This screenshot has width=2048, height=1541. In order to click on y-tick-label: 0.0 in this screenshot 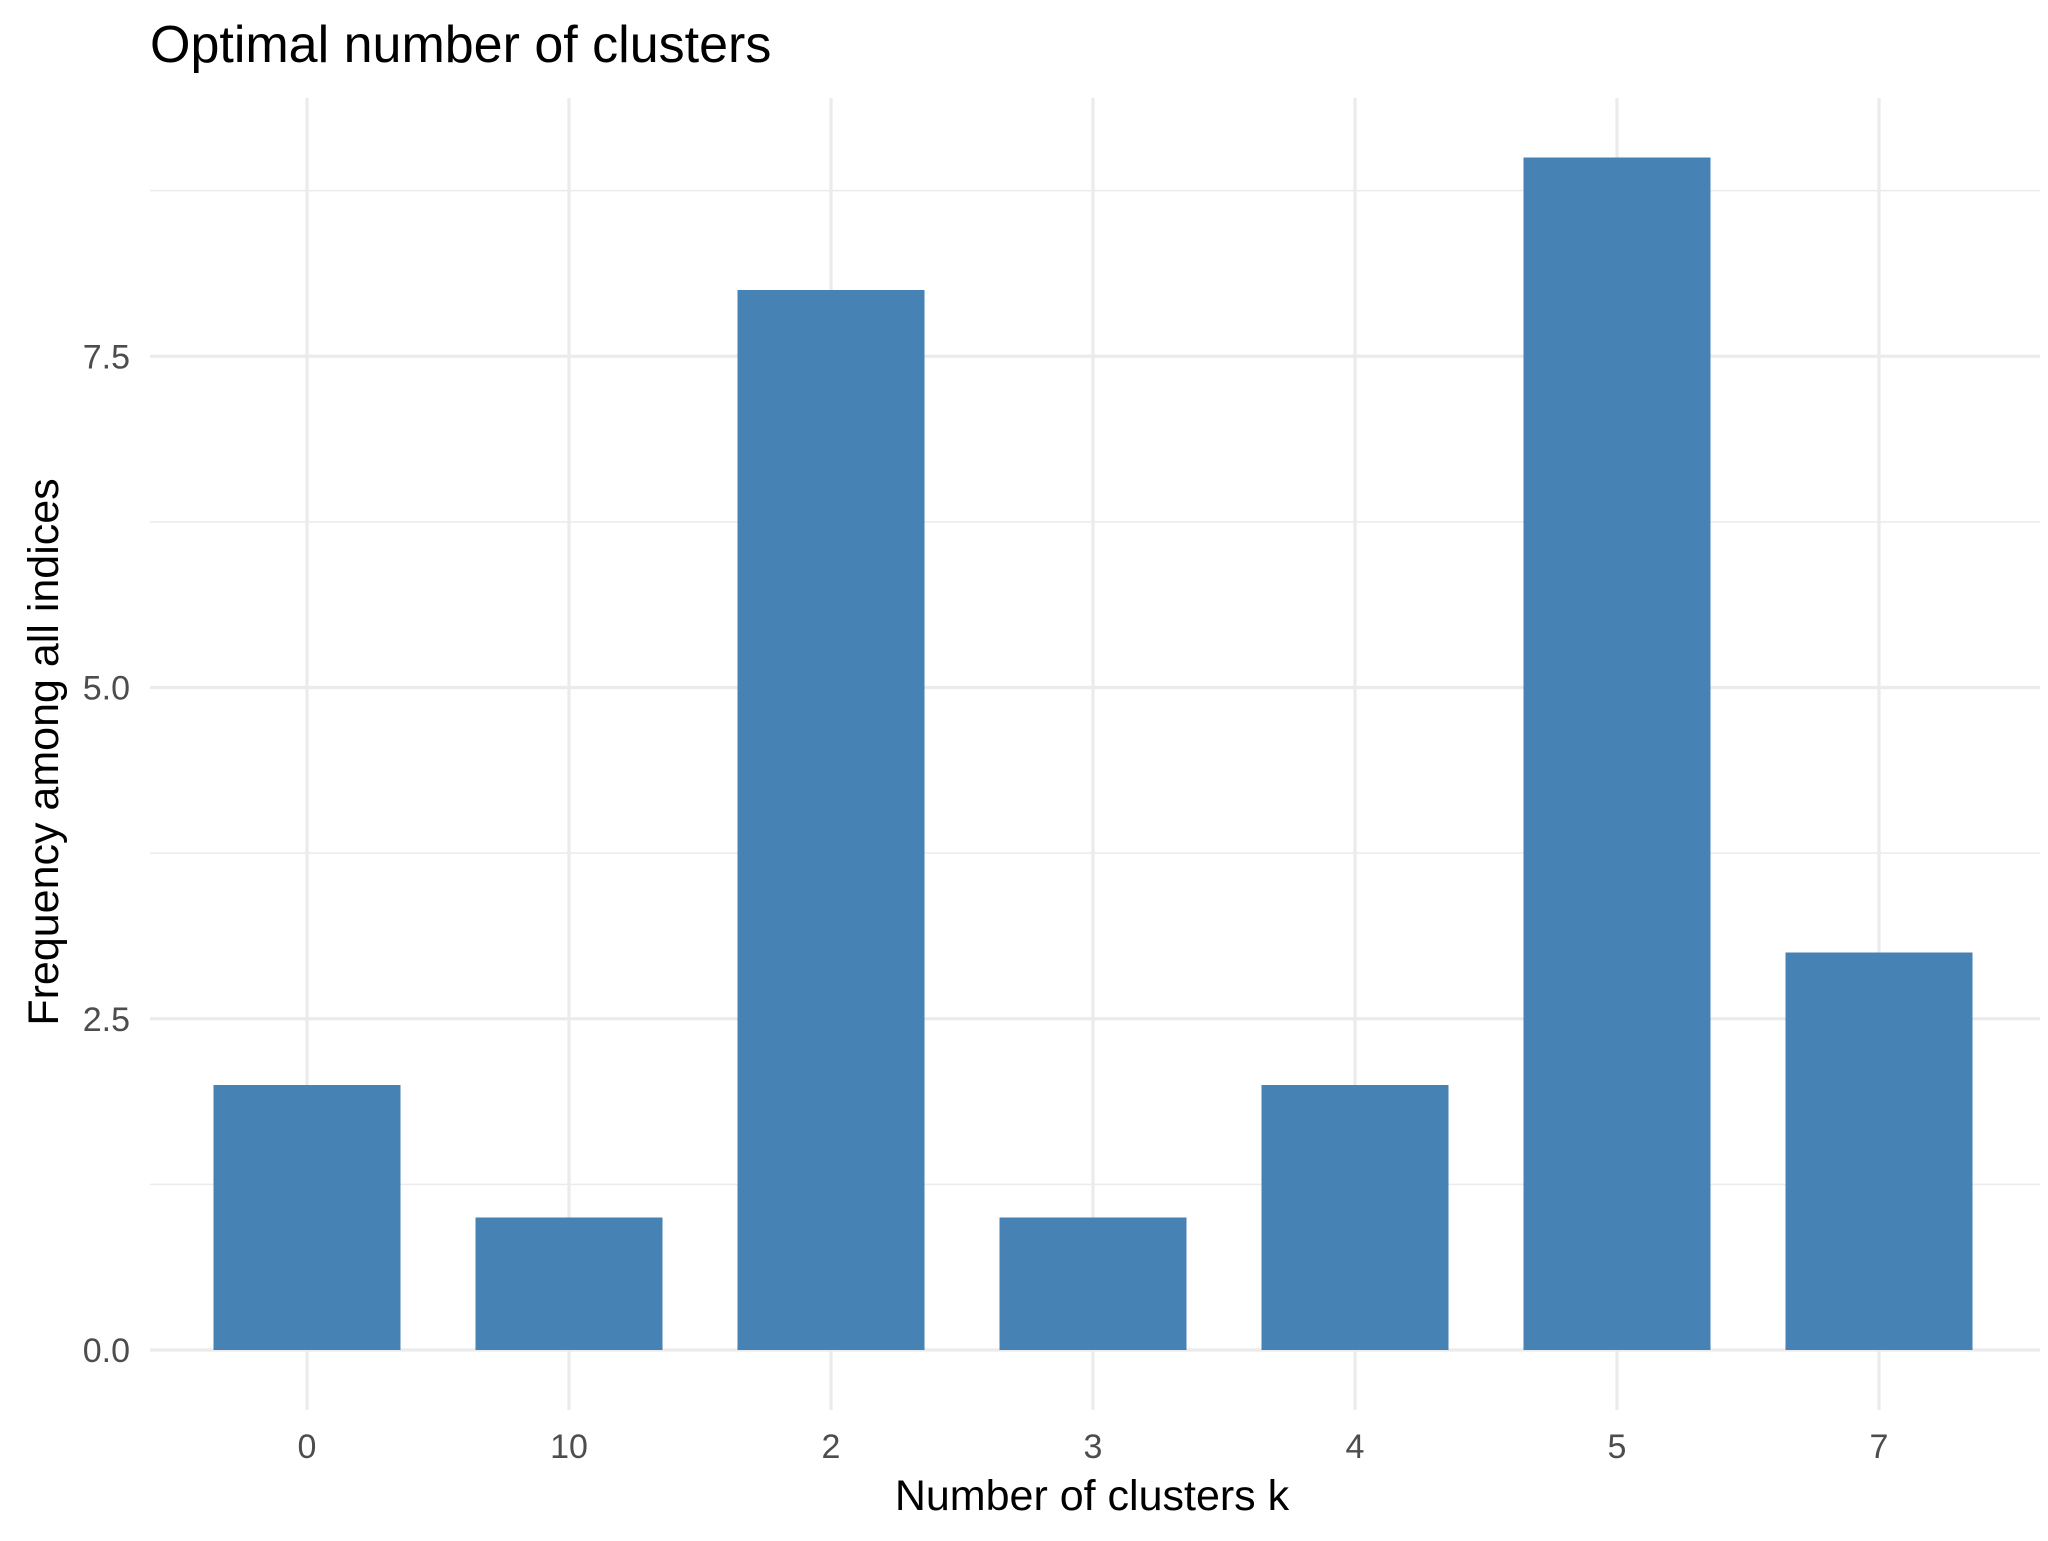, I will do `click(106, 1351)`.